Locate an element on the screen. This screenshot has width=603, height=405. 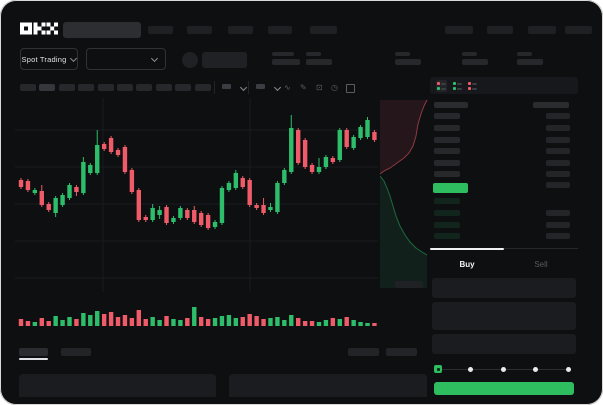
orderbook-layout-bids-icon is located at coordinates (457, 86).